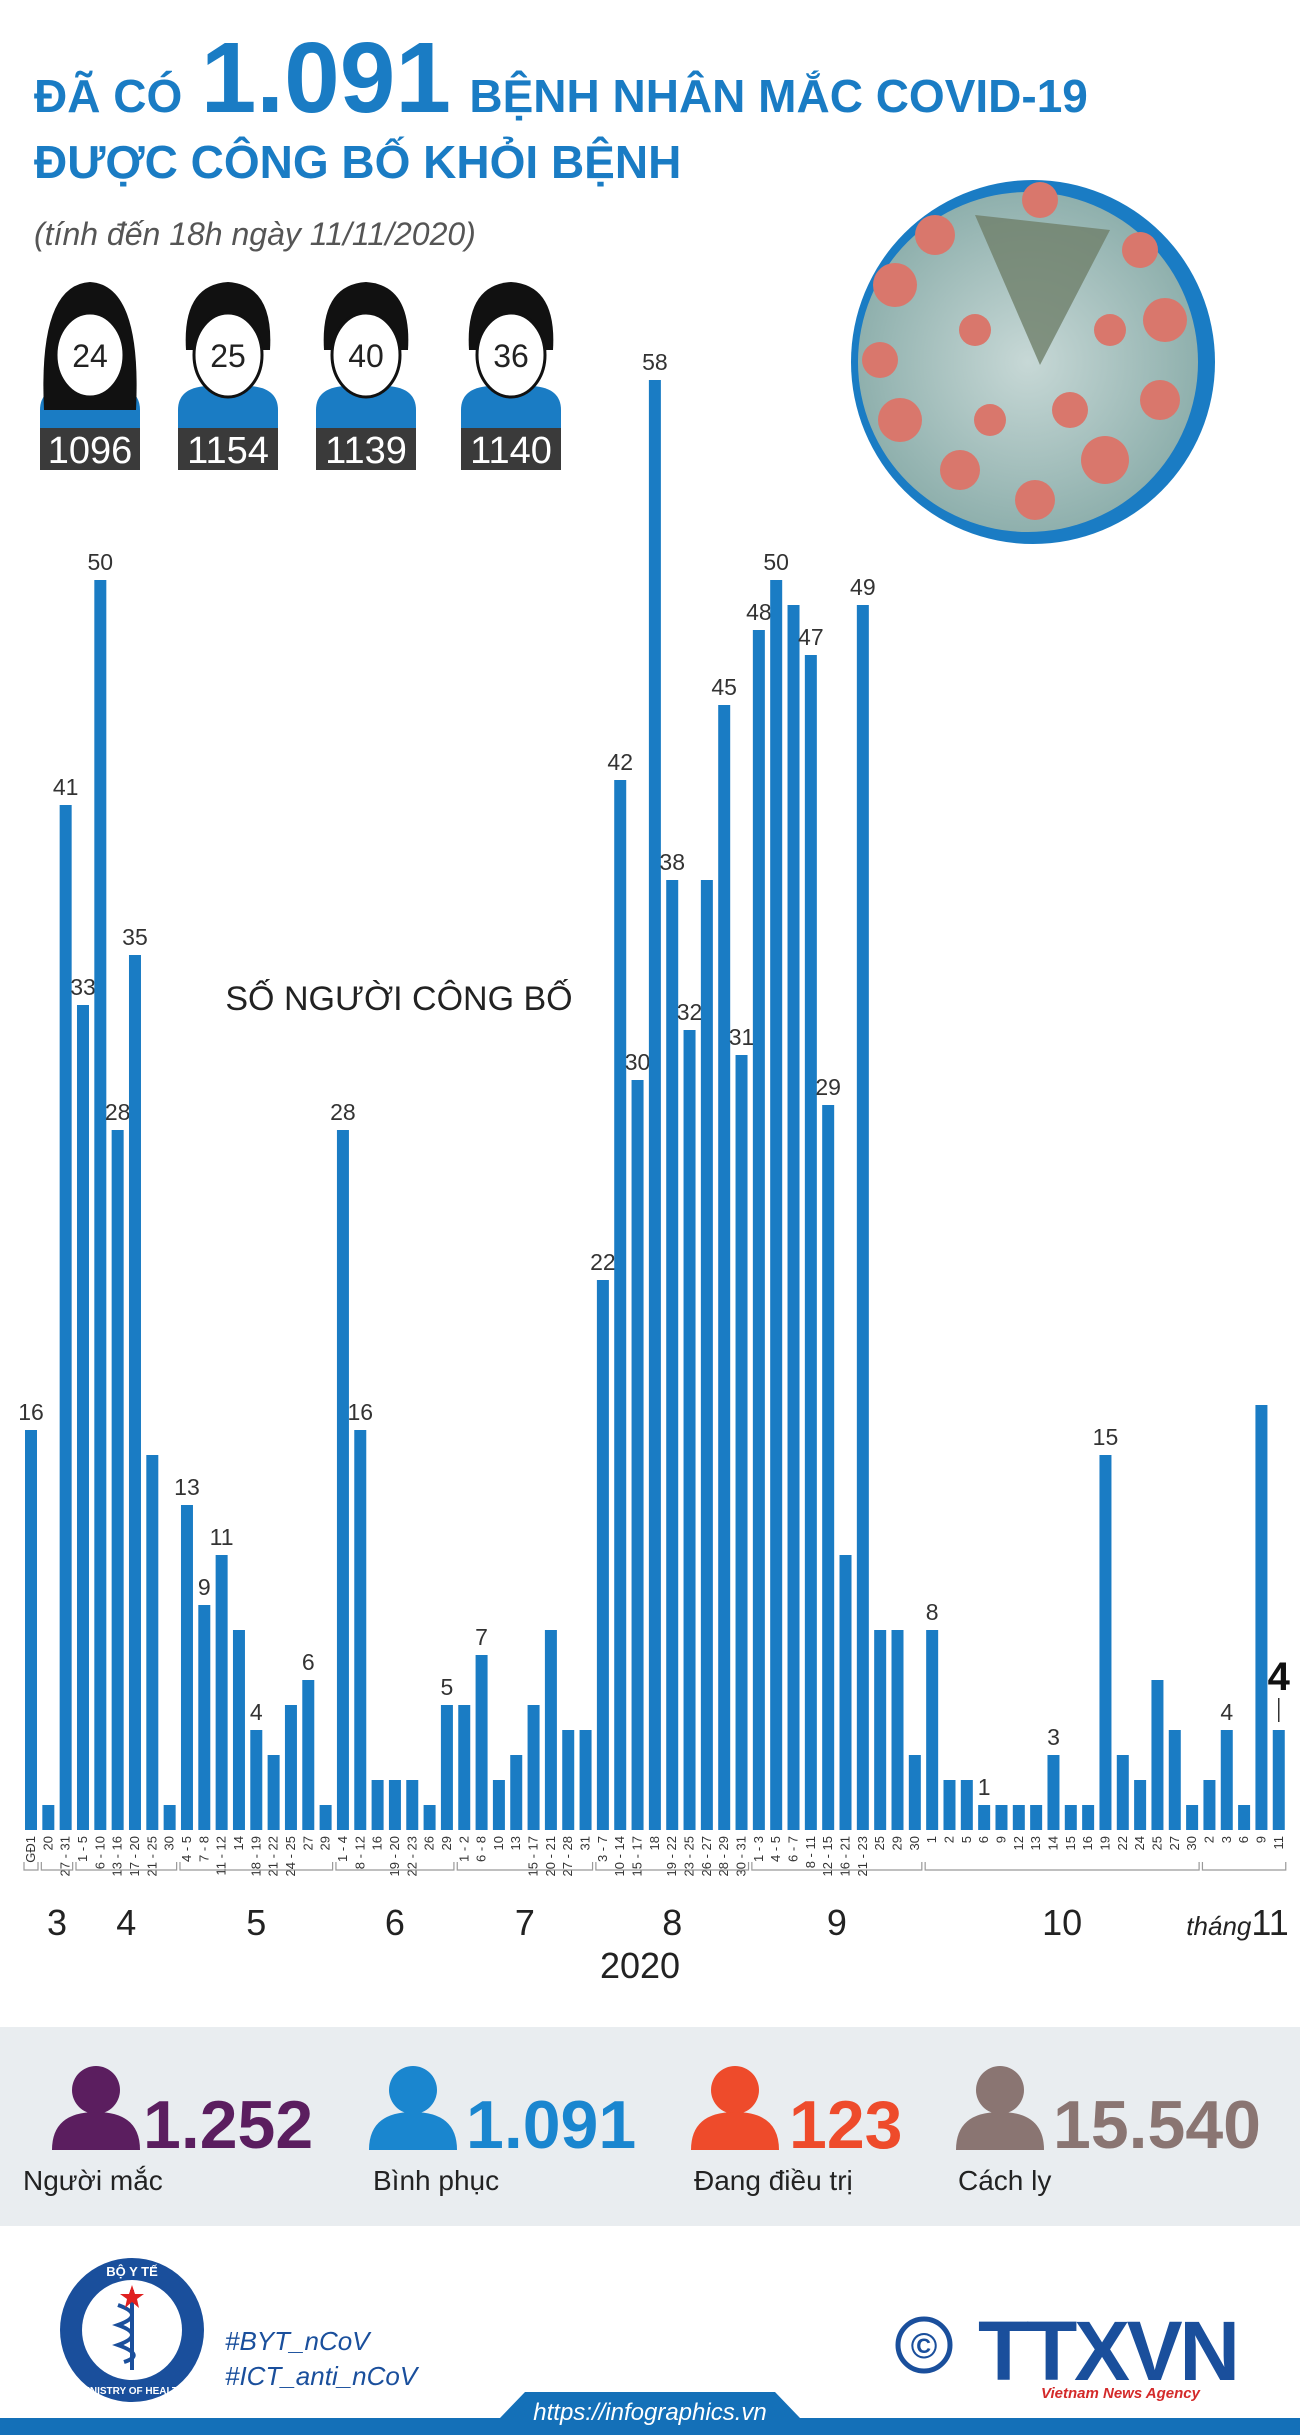  I want to click on virus-section, so click(1042, 290).